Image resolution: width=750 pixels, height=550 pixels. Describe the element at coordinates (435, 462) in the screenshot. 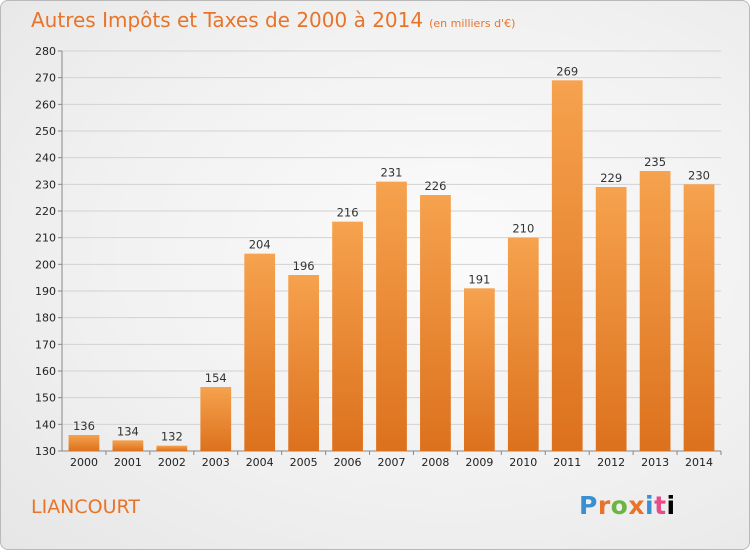

I see `x-tick-label: 2008` at that location.